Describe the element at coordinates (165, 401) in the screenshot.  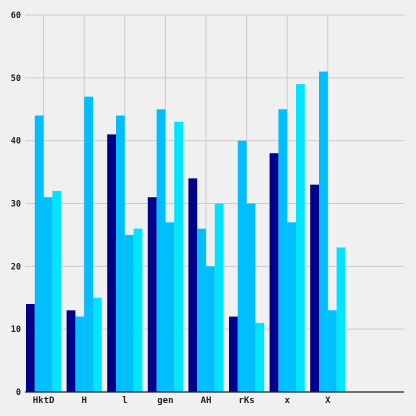
I see `x-tick-label-gen: gen` at that location.